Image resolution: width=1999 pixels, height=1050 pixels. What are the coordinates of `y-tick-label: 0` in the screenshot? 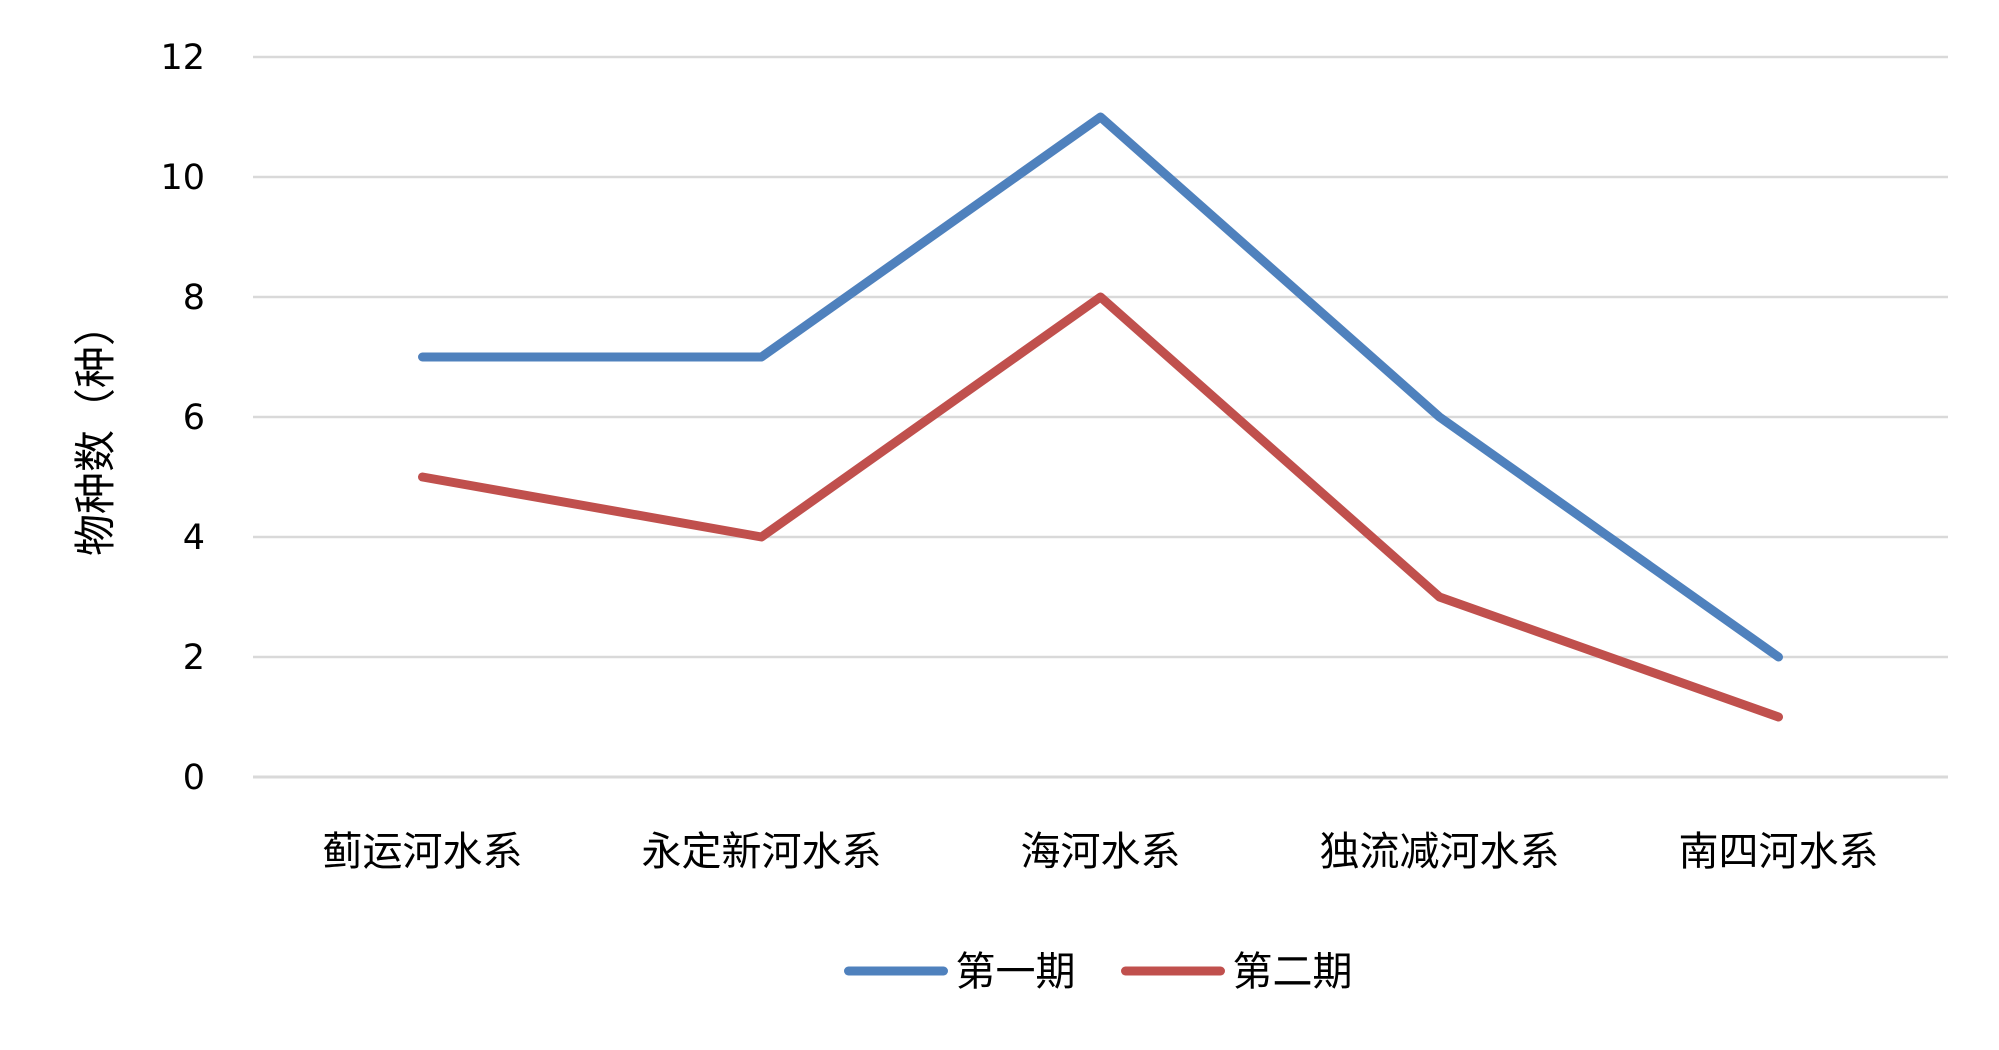 It's located at (194, 778).